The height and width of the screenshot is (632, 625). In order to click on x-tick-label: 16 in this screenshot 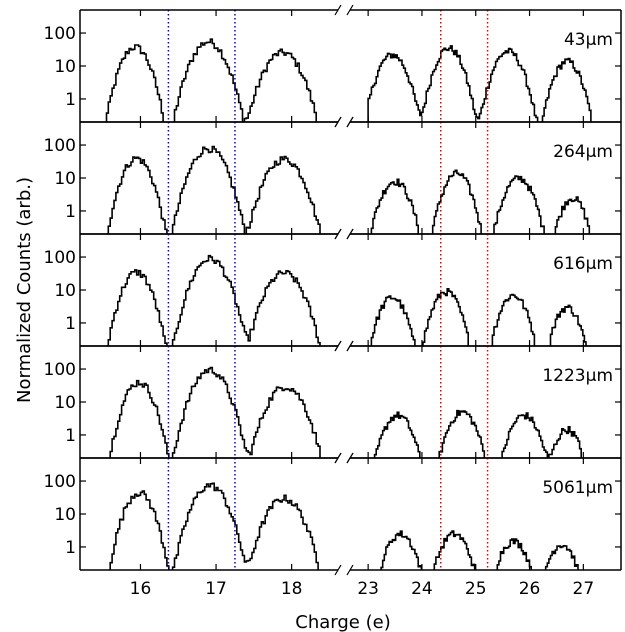, I will do `click(141, 589)`.